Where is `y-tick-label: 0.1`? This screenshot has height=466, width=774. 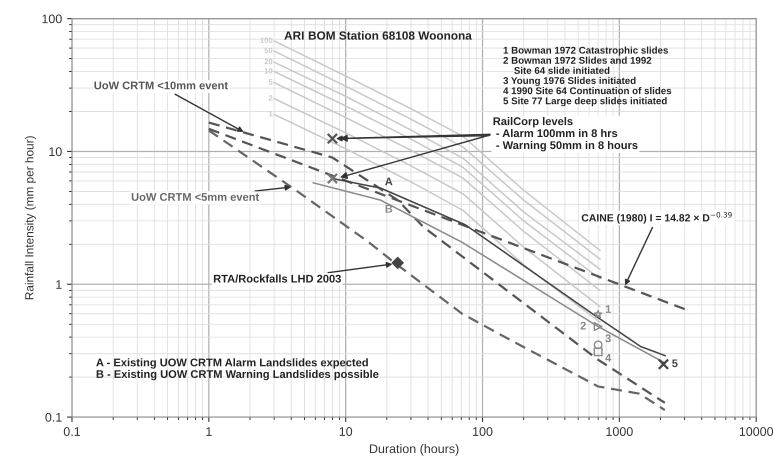
y-tick-label: 0.1 is located at coordinates (53, 417).